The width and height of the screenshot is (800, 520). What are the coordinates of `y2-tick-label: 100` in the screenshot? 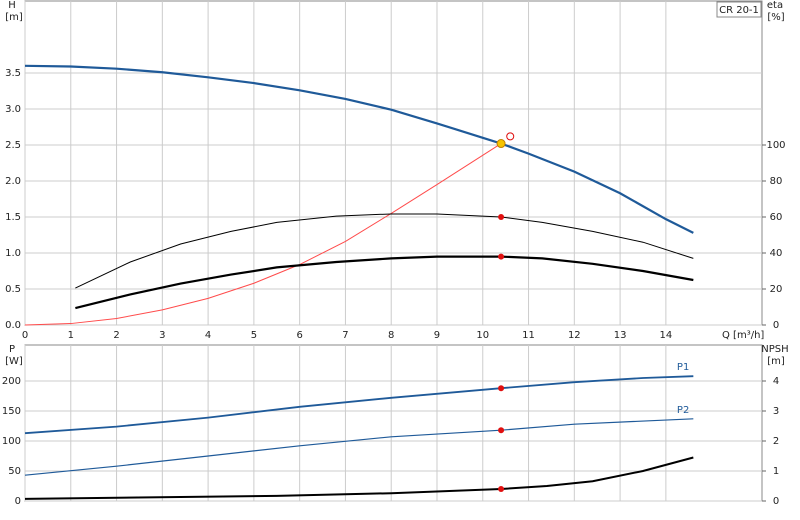 It's located at (775, 145).